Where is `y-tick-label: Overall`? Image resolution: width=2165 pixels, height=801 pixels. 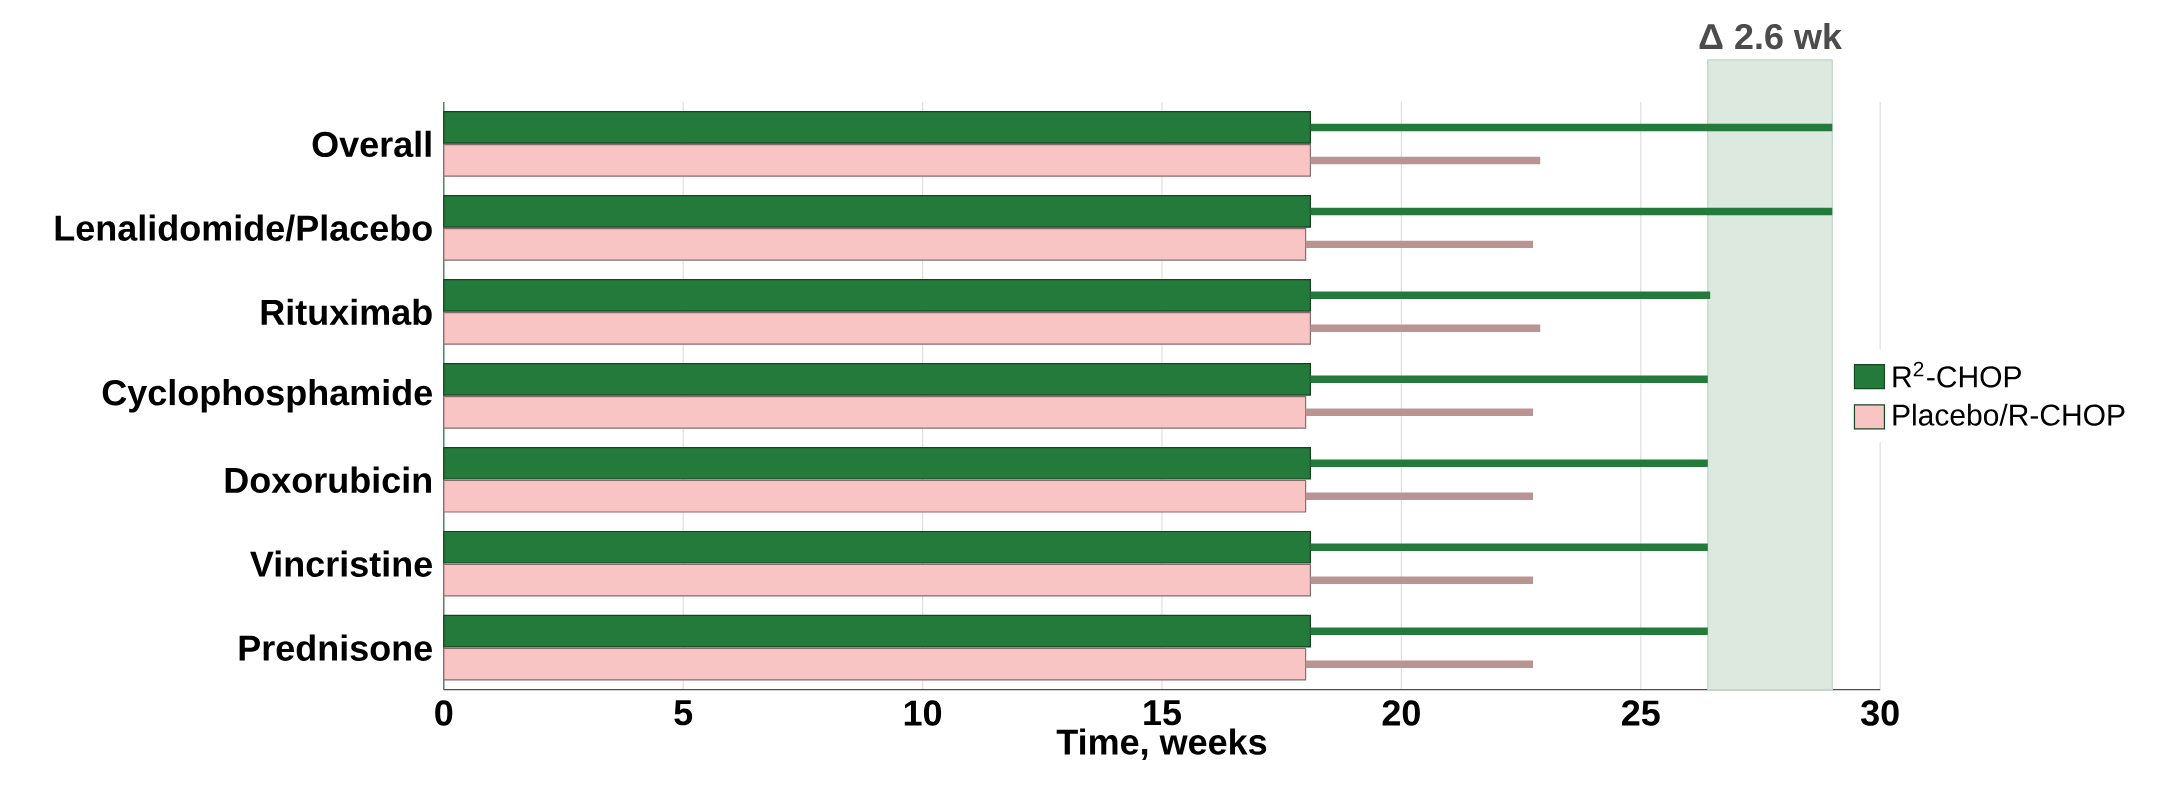 y-tick-label: Overall is located at coordinates (371, 144).